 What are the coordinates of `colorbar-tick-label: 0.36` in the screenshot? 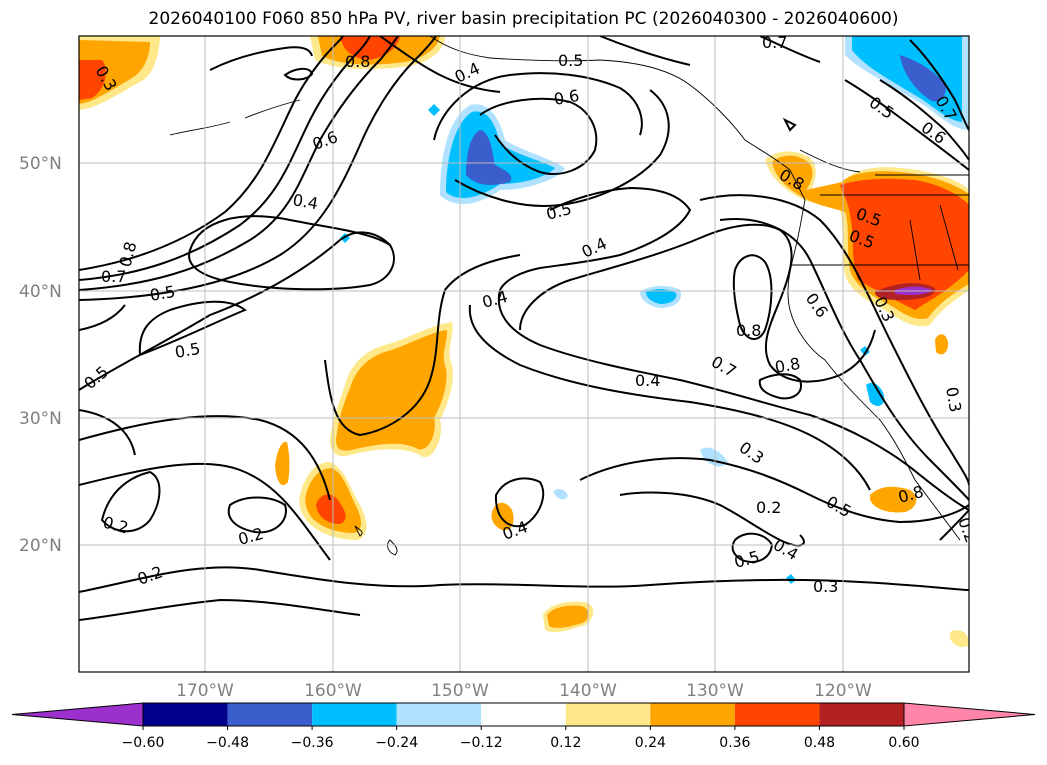 It's located at (734, 743).